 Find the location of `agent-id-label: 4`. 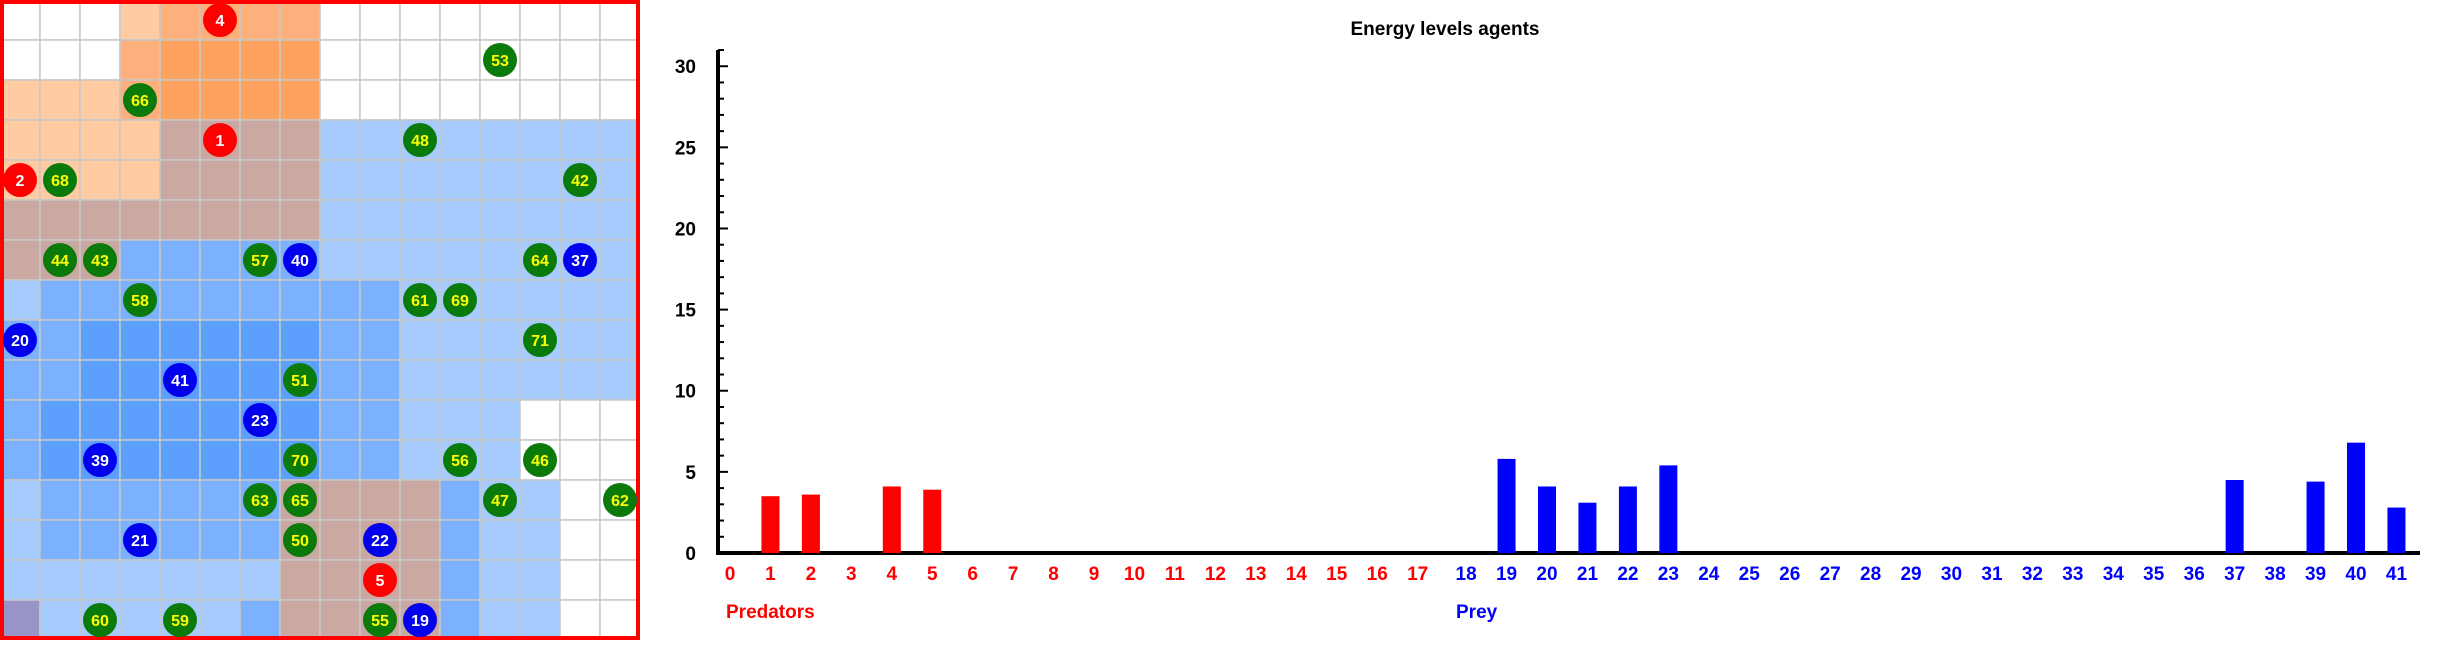

agent-id-label: 4 is located at coordinates (220, 21).